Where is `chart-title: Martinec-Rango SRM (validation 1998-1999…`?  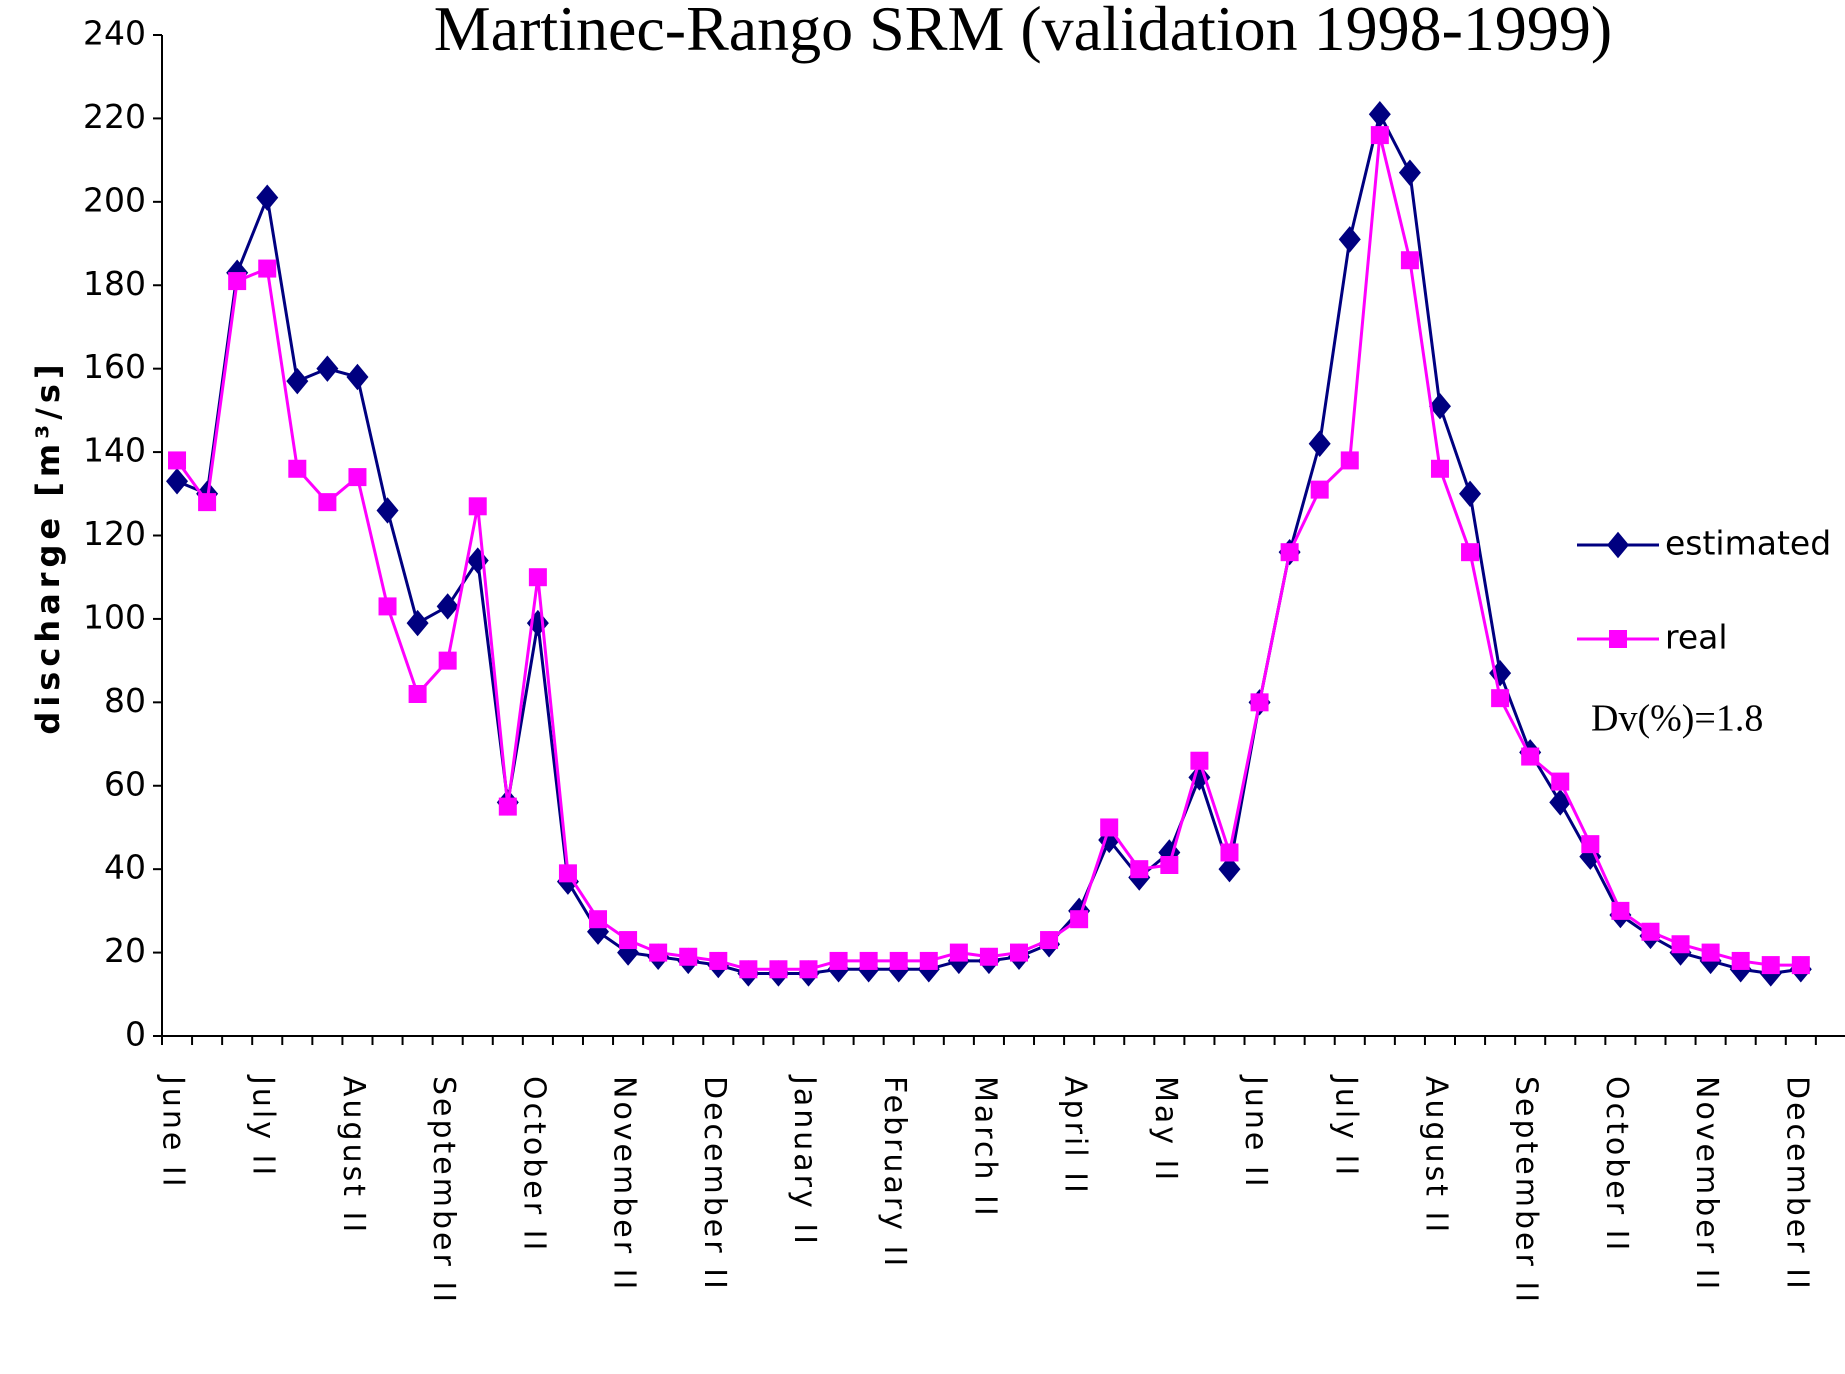 chart-title: Martinec-Rango SRM (validation 1998-1999… is located at coordinates (1023, 32).